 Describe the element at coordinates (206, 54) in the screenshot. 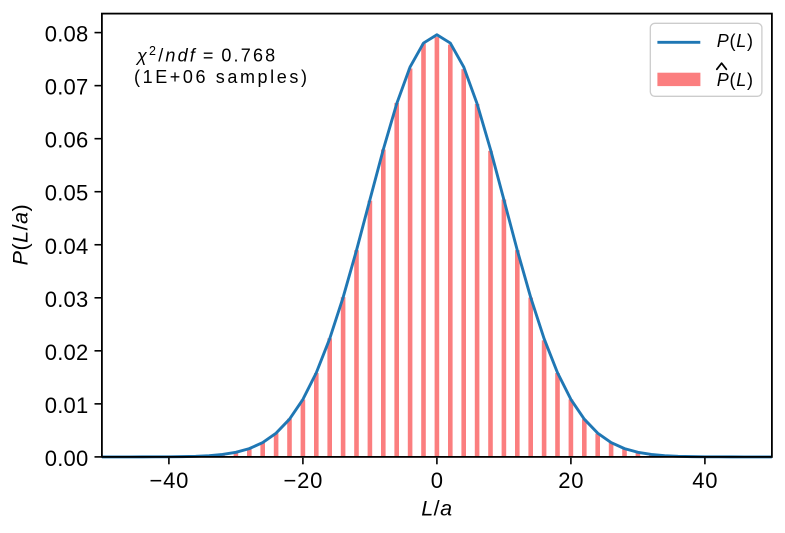

I see `svg-text: χ2/ndf = 0.768` at that location.